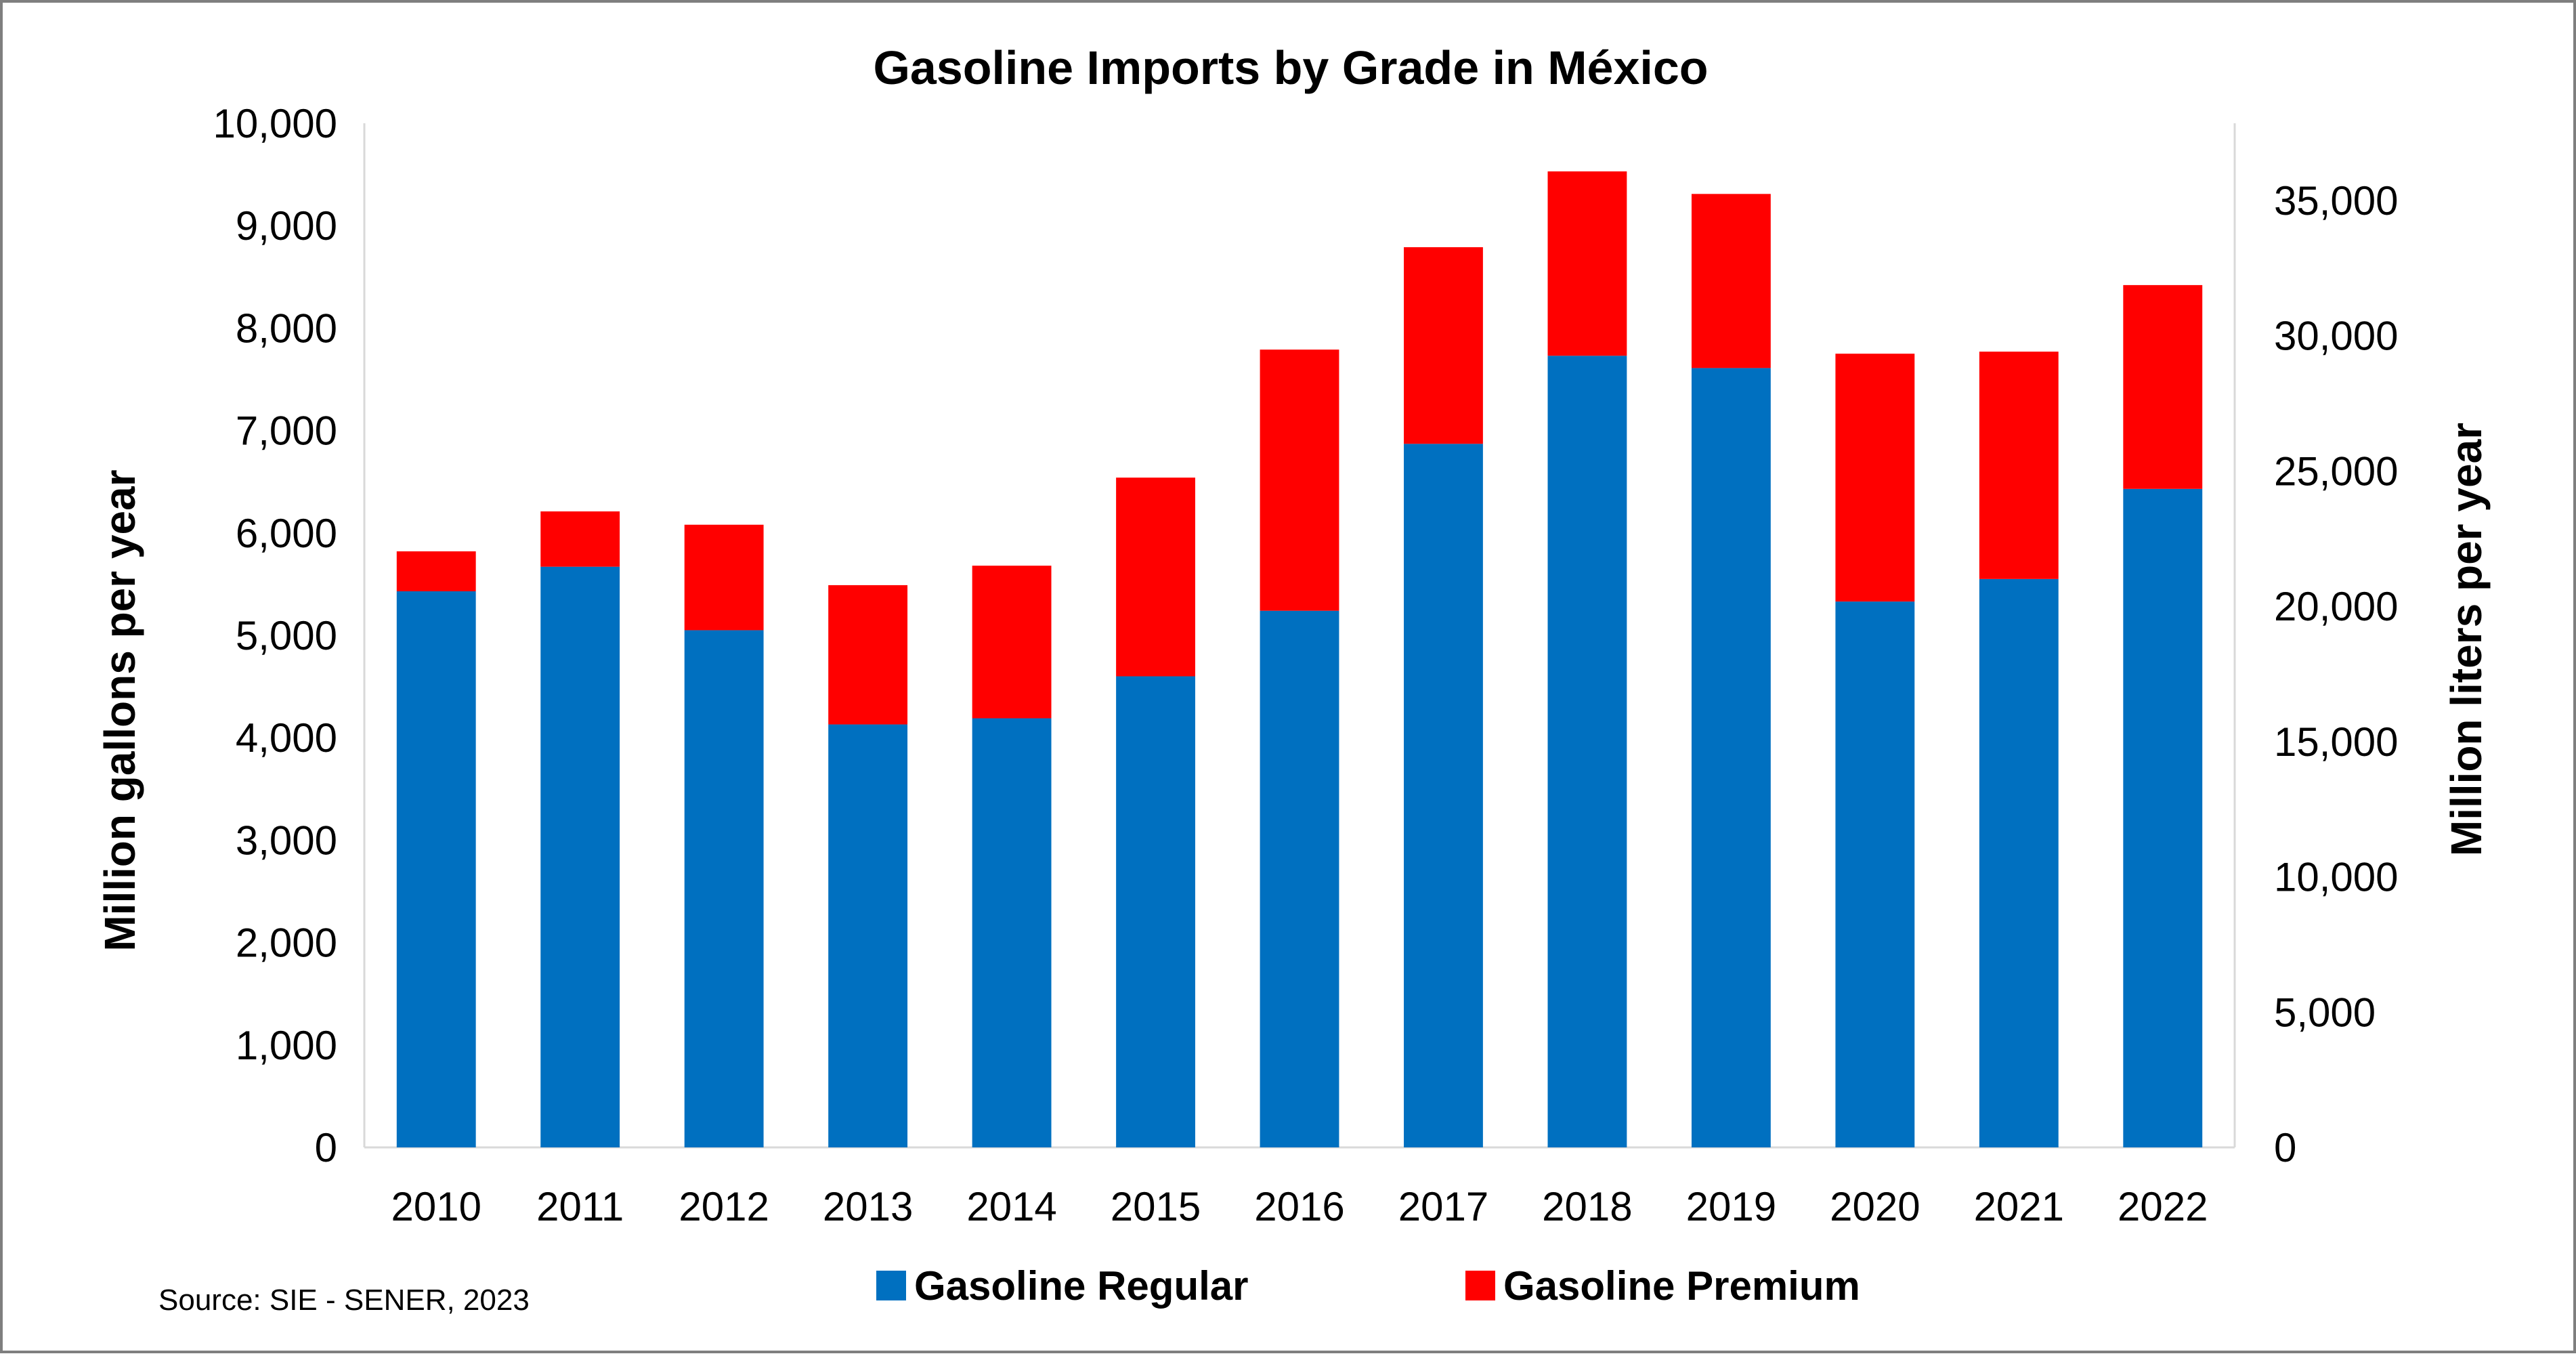 This screenshot has height=1356, width=2576. What do you see at coordinates (580, 1206) in the screenshot?
I see `x-tick-label: 2011` at bounding box center [580, 1206].